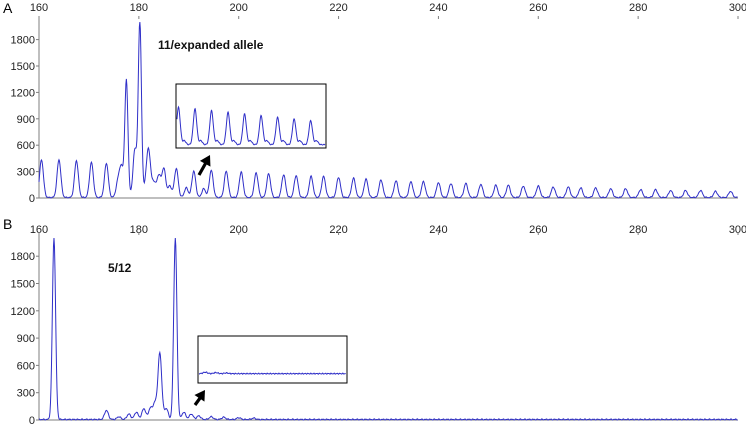 This screenshot has width=746, height=425. I want to click on panel-a-arrow, so click(204, 165).